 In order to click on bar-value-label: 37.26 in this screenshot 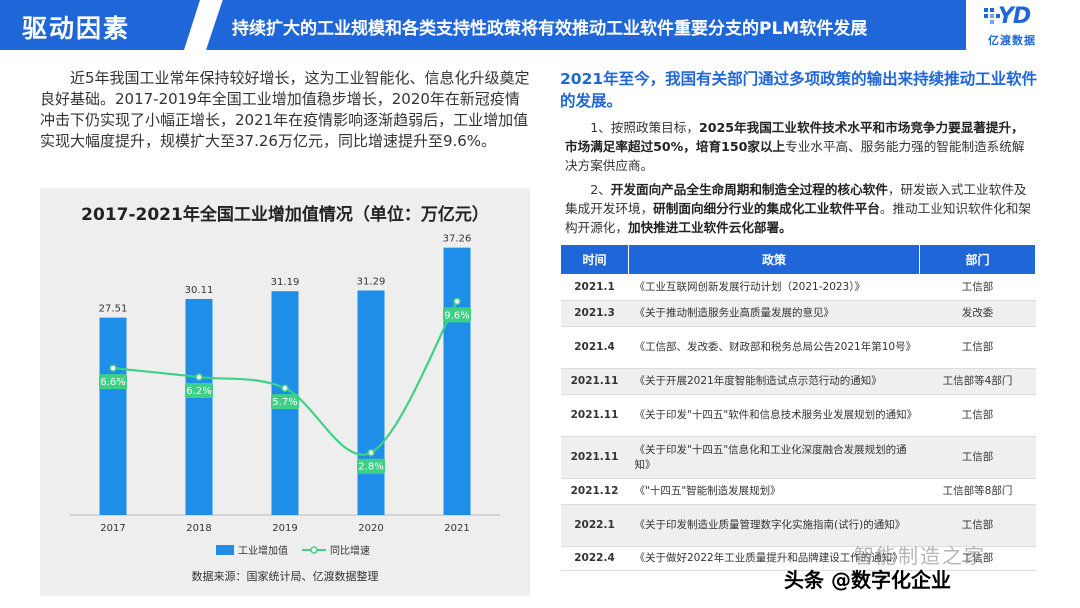, I will do `click(457, 239)`.